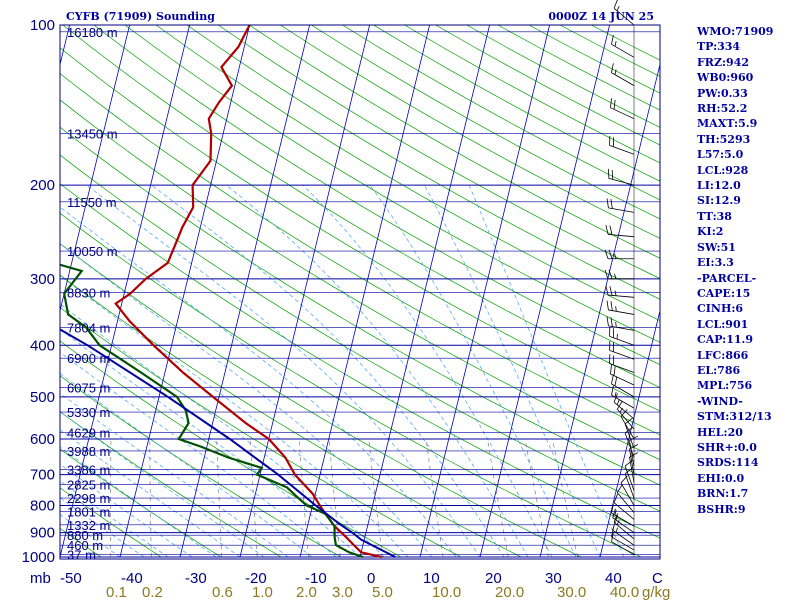  Describe the element at coordinates (88, 470) in the screenshot. I see `height-label: 3386 m` at that location.